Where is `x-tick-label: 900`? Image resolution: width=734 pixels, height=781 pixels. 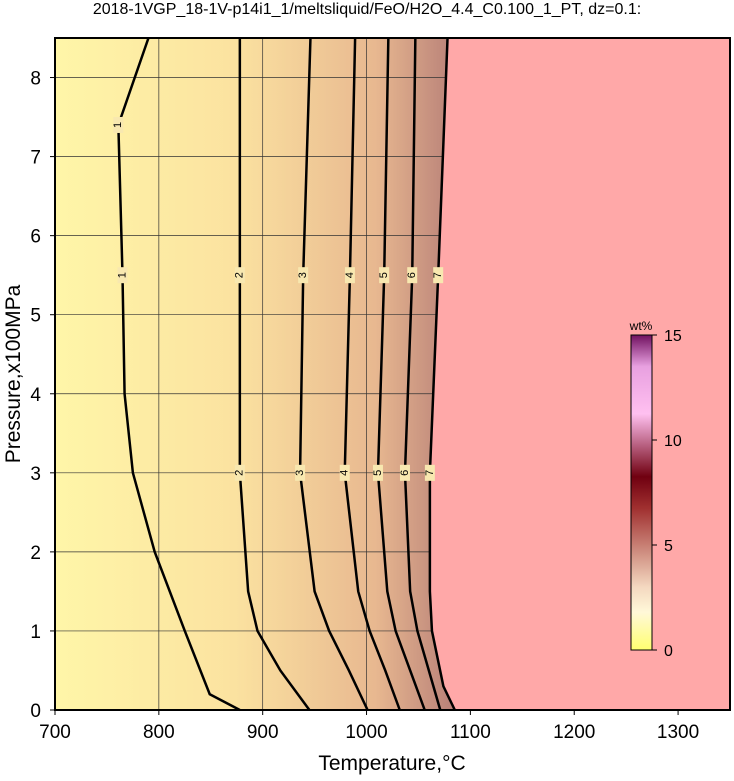
x-tick-label: 900 is located at coordinates (263, 732).